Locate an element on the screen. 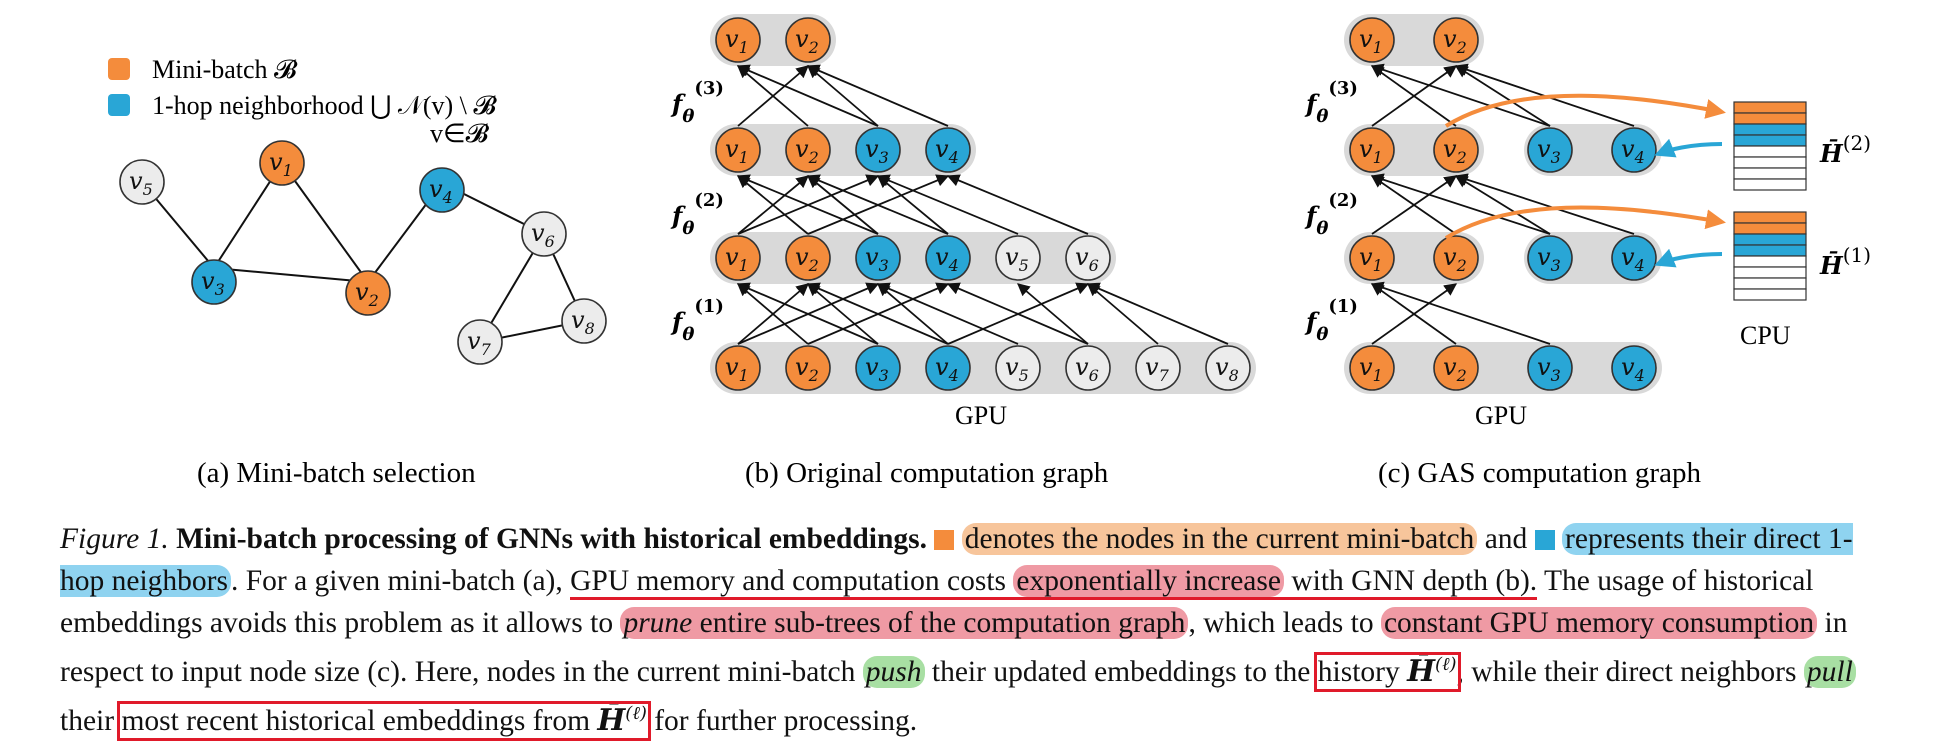 The image size is (1941, 744). caption-p17: , while their direct neighbors is located at coordinates (1626, 671).